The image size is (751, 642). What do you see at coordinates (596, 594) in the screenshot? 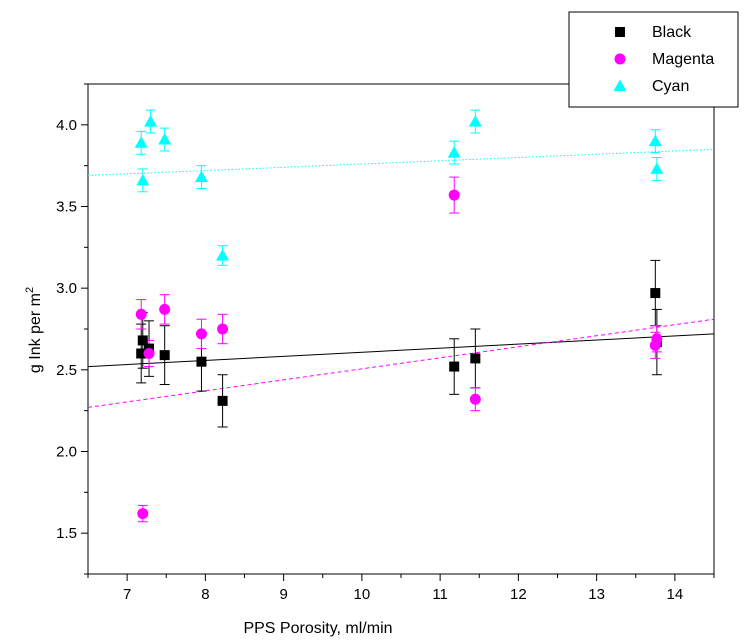
I see `x-tick-label: 13` at bounding box center [596, 594].